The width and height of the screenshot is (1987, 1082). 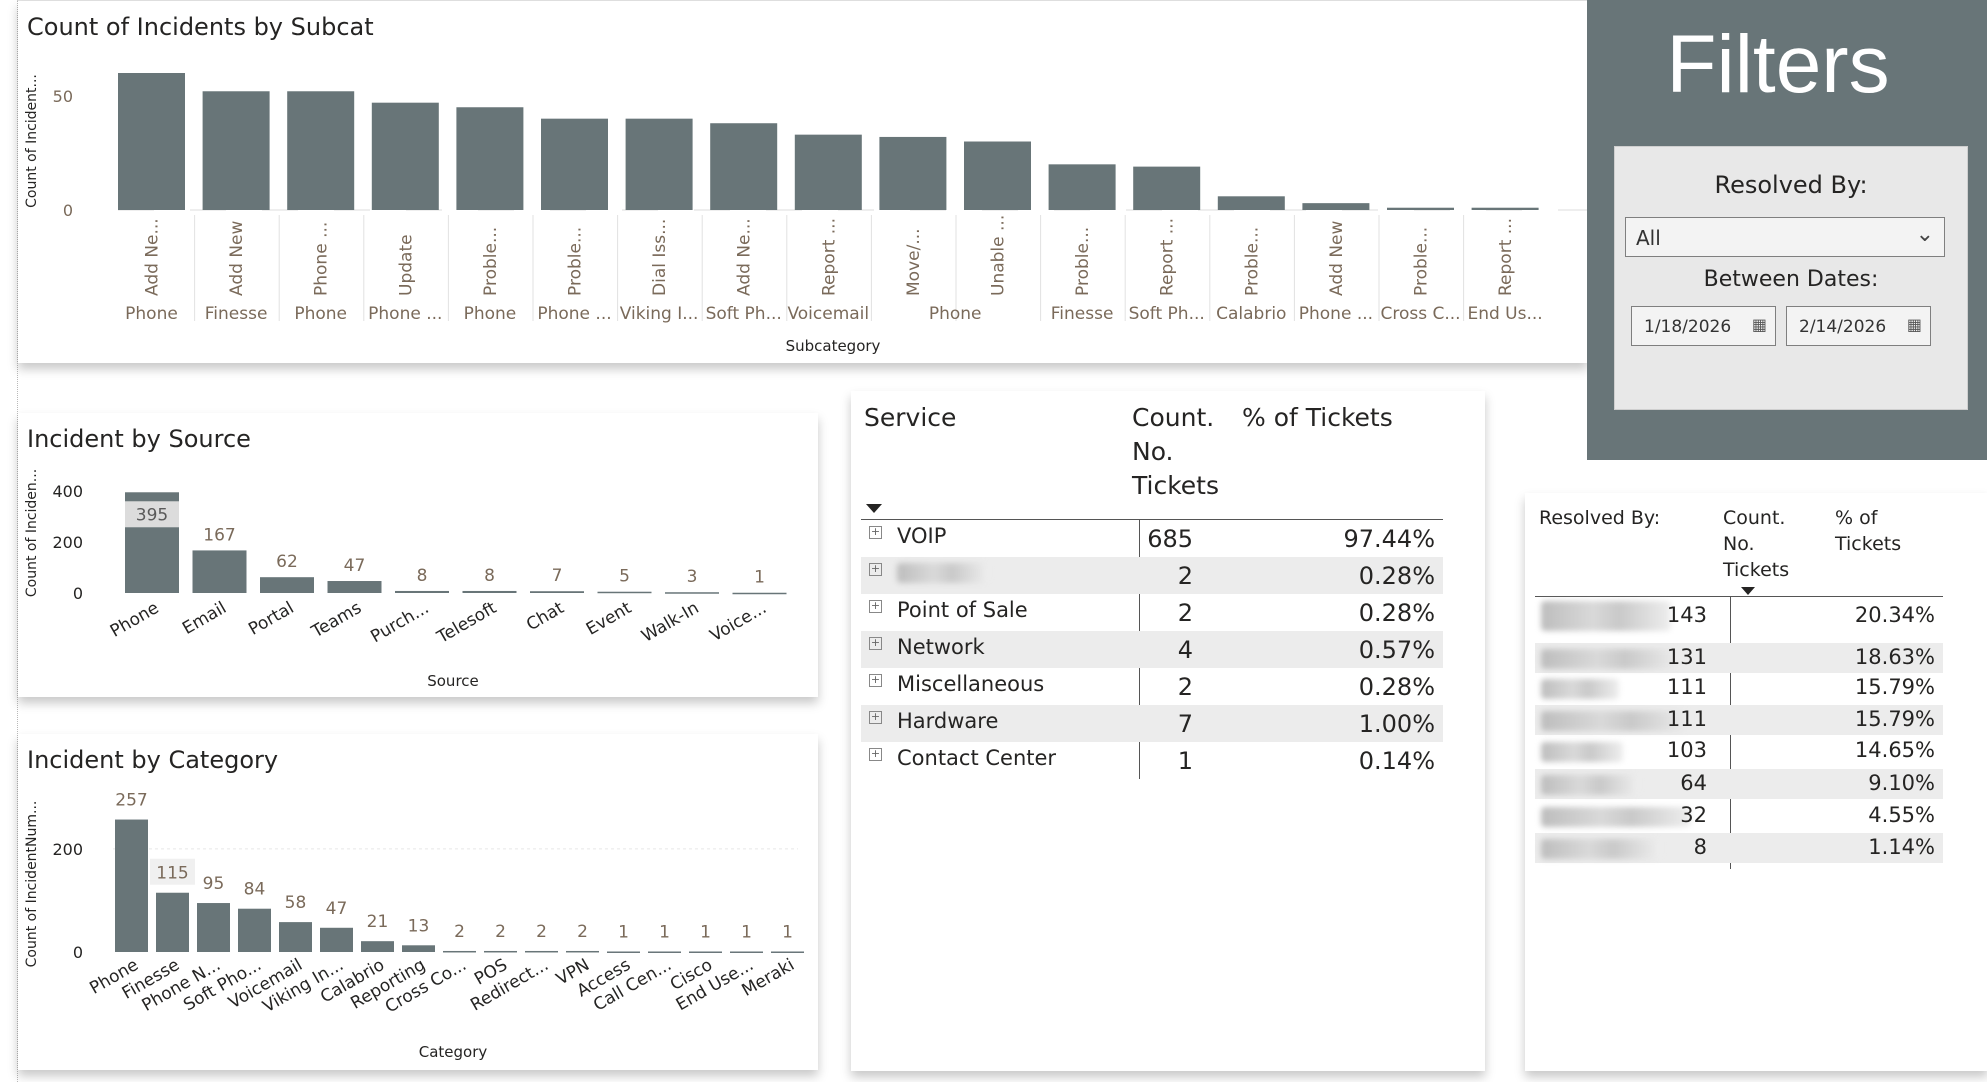 What do you see at coordinates (1739, 751) in the screenshot?
I see `table-row: 103 14.65%` at bounding box center [1739, 751].